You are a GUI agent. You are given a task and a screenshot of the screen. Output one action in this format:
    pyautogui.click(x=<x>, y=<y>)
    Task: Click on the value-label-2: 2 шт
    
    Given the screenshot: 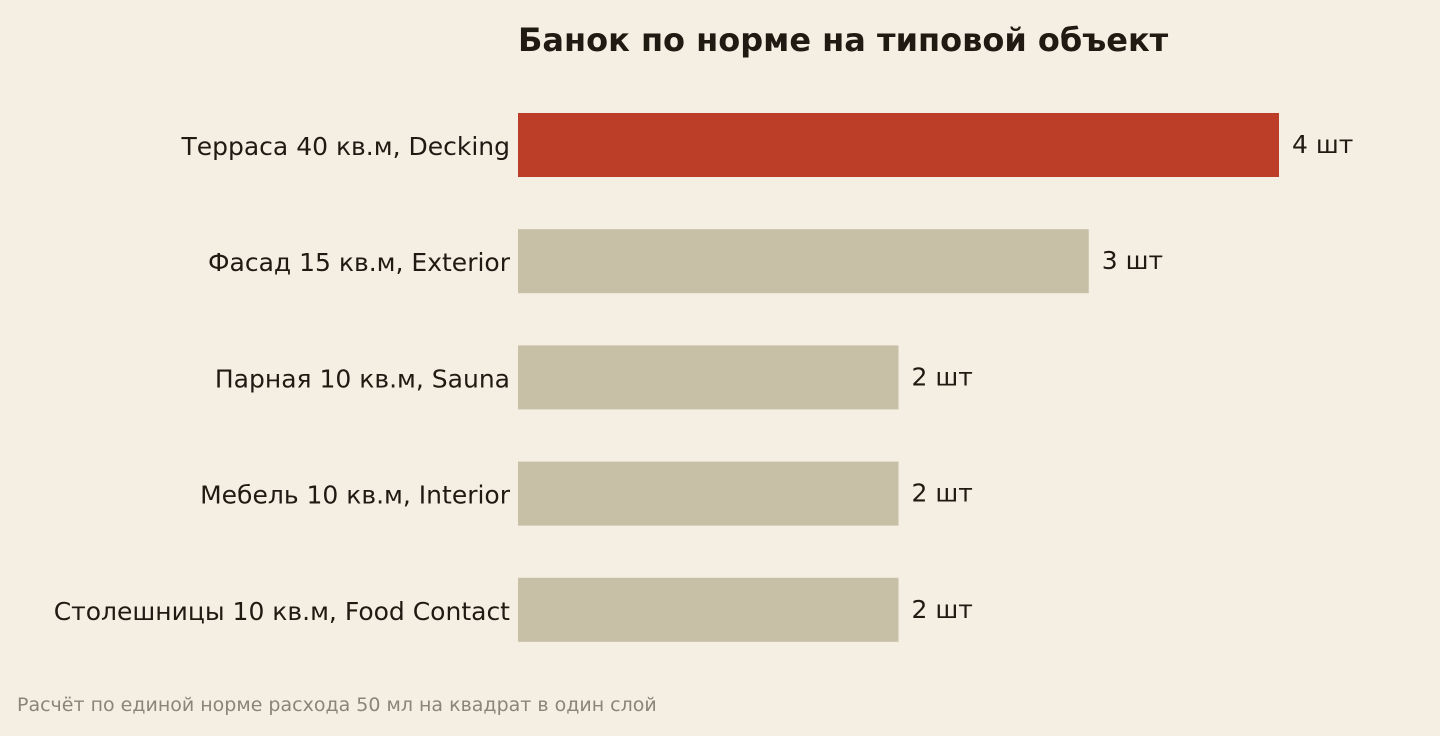 What is the action you would take?
    pyautogui.click(x=942, y=376)
    